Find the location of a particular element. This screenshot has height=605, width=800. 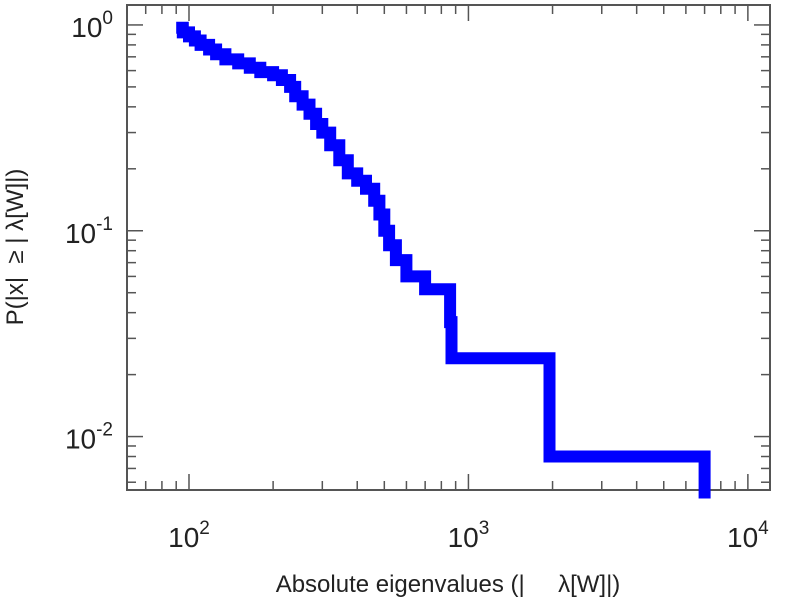

x-axis-tick-labels: 10² 10³ 10⁴ is located at coordinates (468, 535).